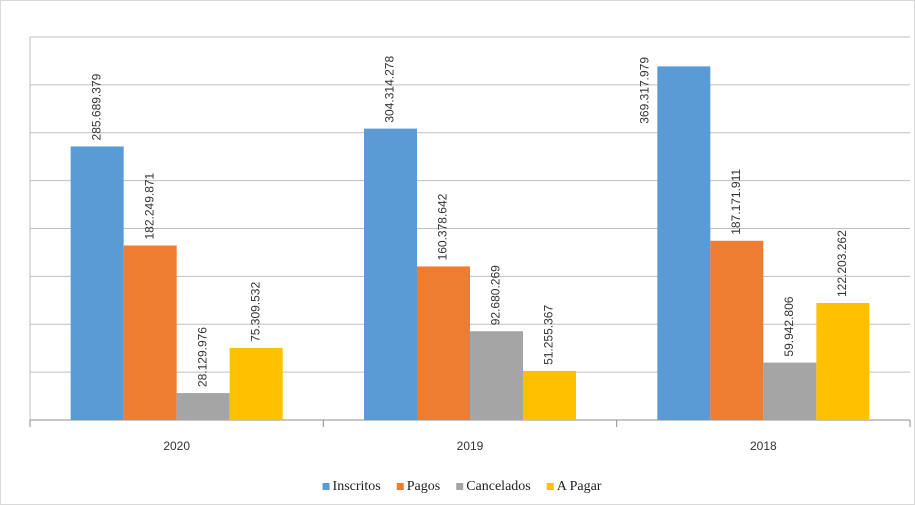  Describe the element at coordinates (736, 202) in the screenshot. I see `data-label: 187.171.911` at that location.